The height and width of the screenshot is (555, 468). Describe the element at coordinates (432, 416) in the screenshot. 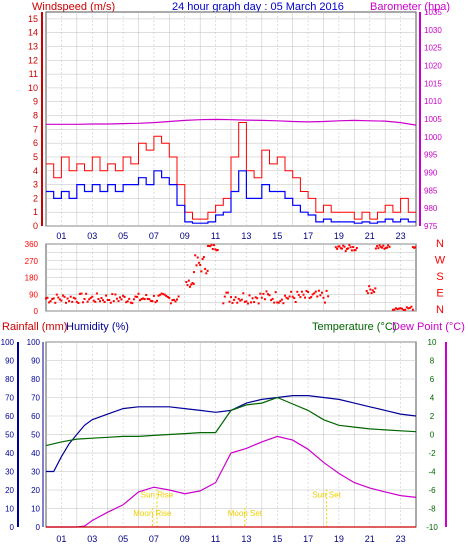

I see `temperature-tick-label: 2` at that location.